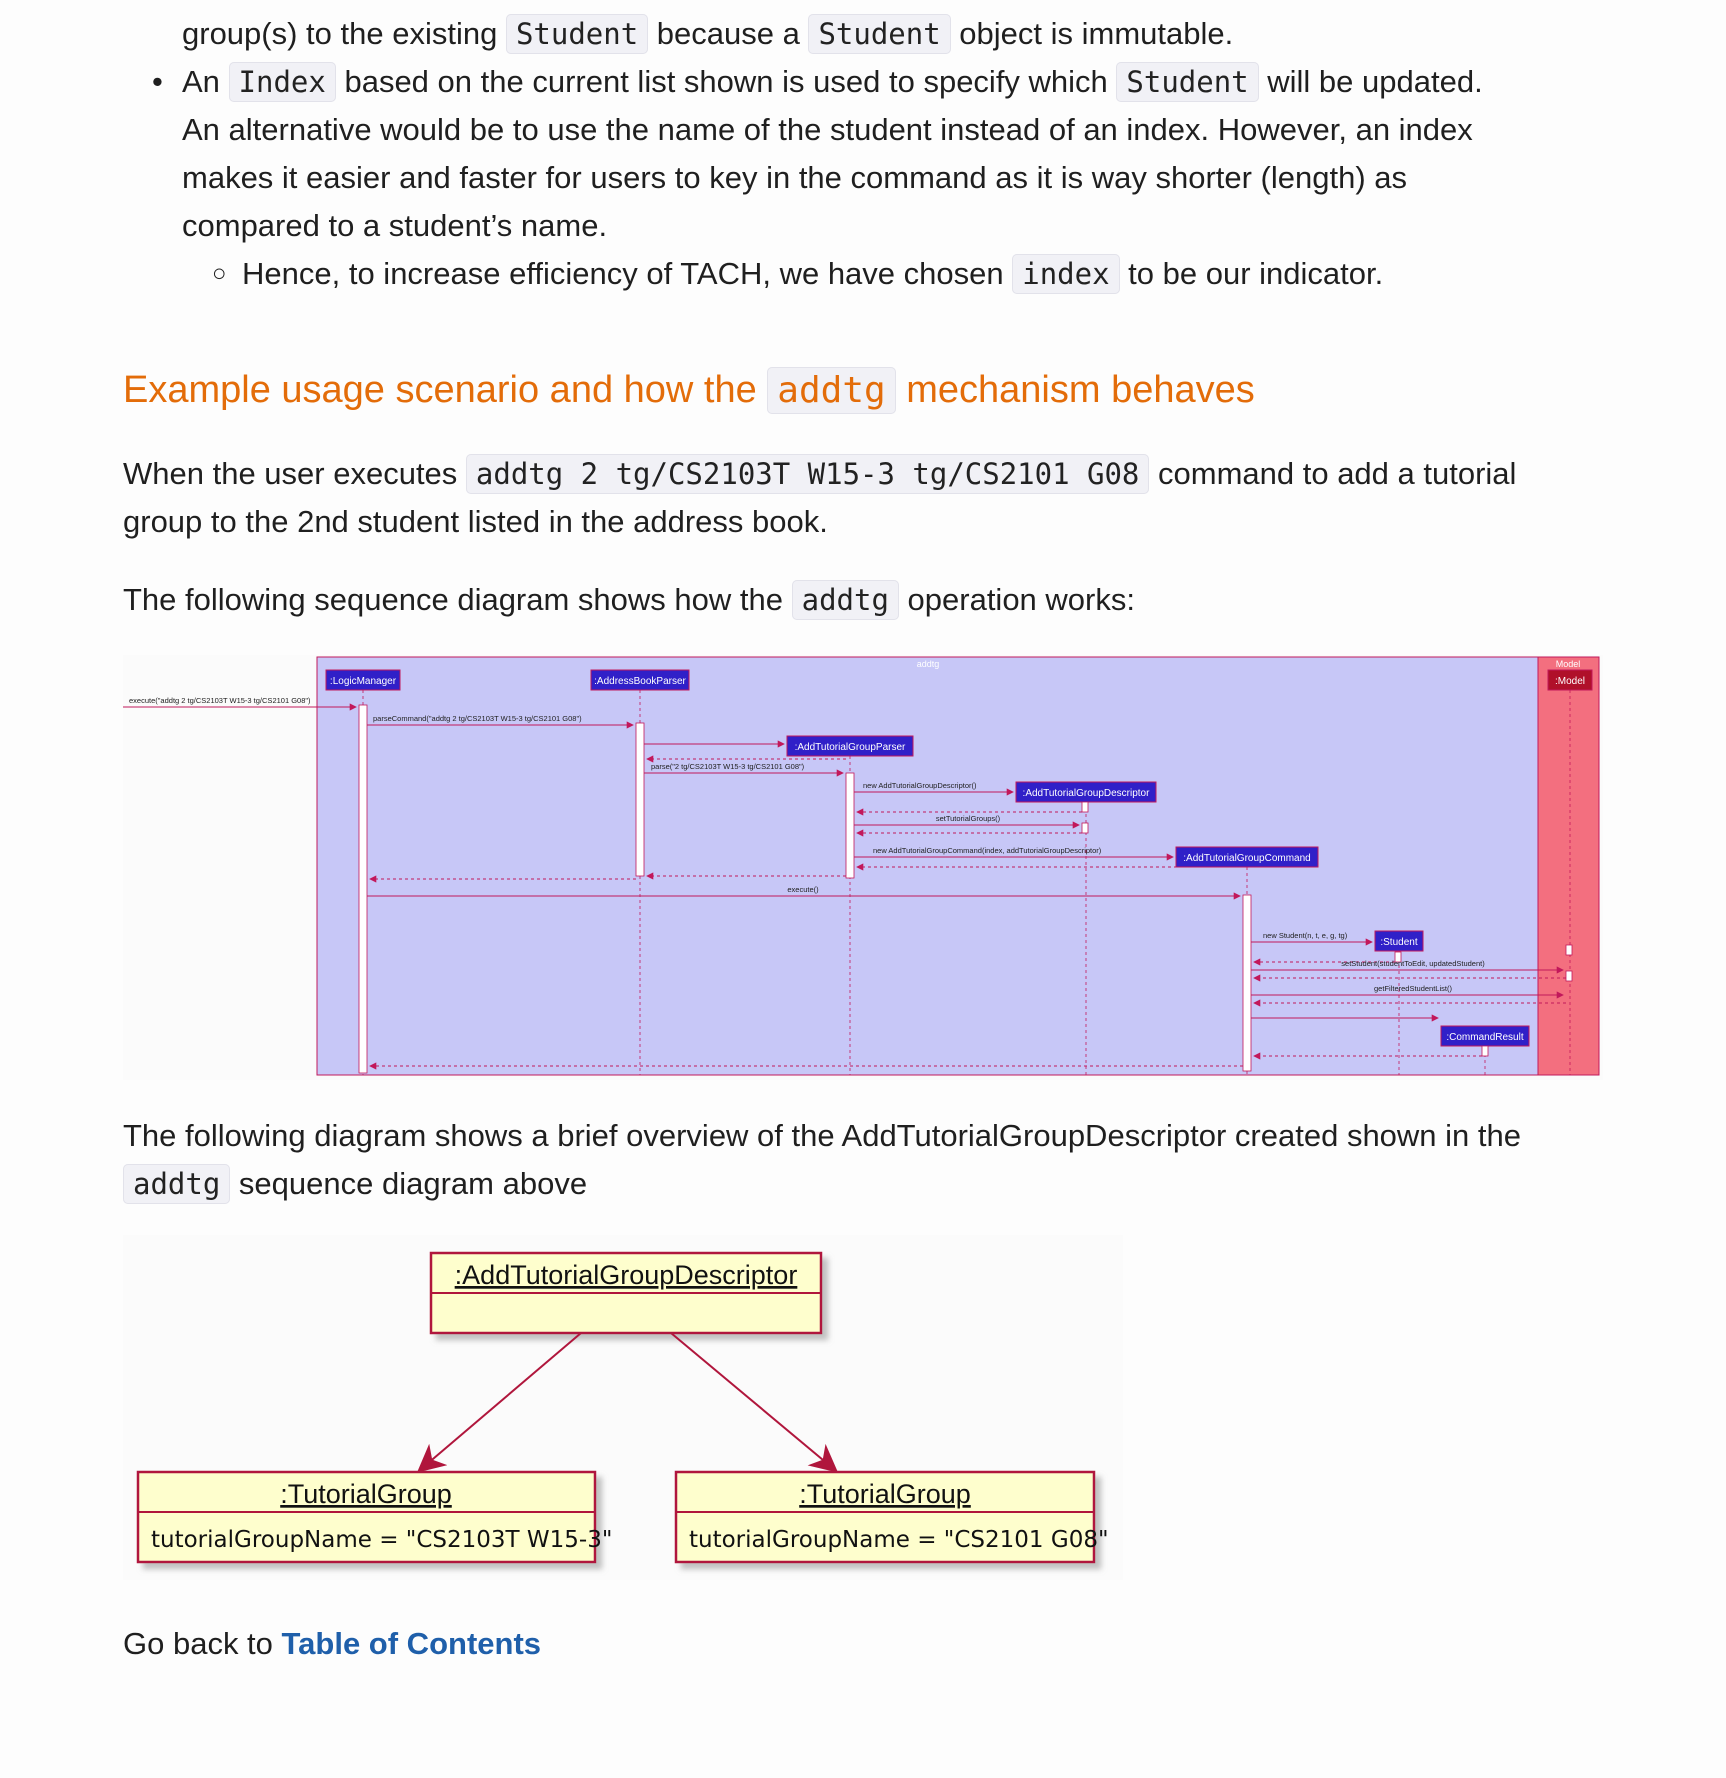  Describe the element at coordinates (409, 1183) in the screenshot. I see `text: sequence diagram above` at that location.